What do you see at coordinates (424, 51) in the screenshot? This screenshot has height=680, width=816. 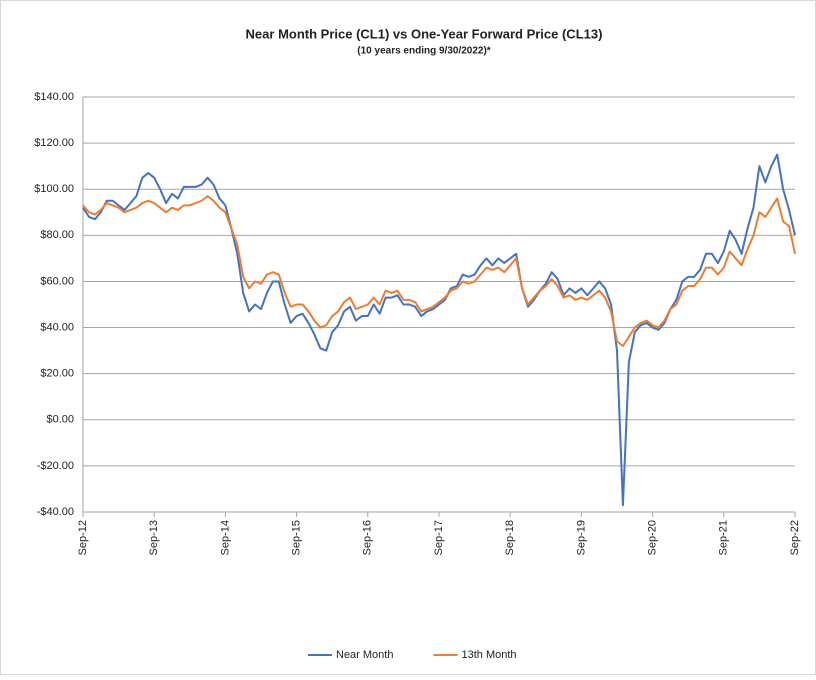 I see `chart-subtitle: (10 years ending 9/30/2022)*` at bounding box center [424, 51].